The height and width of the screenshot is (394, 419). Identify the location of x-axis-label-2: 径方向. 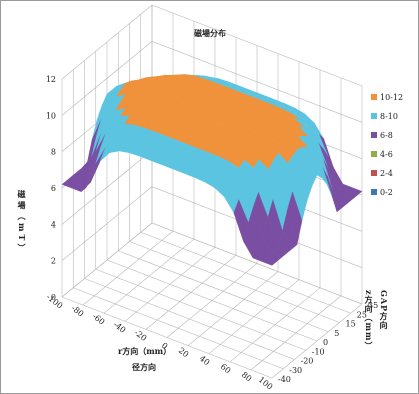
(144, 367).